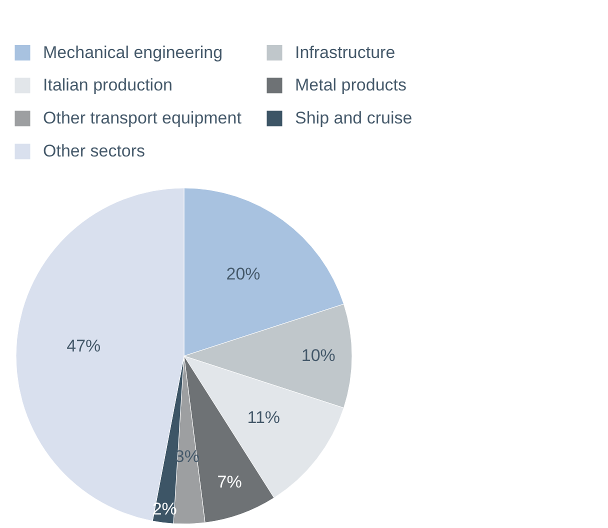 This screenshot has height=528, width=608. What do you see at coordinates (353, 118) in the screenshot?
I see `legend-label: Ship and cruise` at bounding box center [353, 118].